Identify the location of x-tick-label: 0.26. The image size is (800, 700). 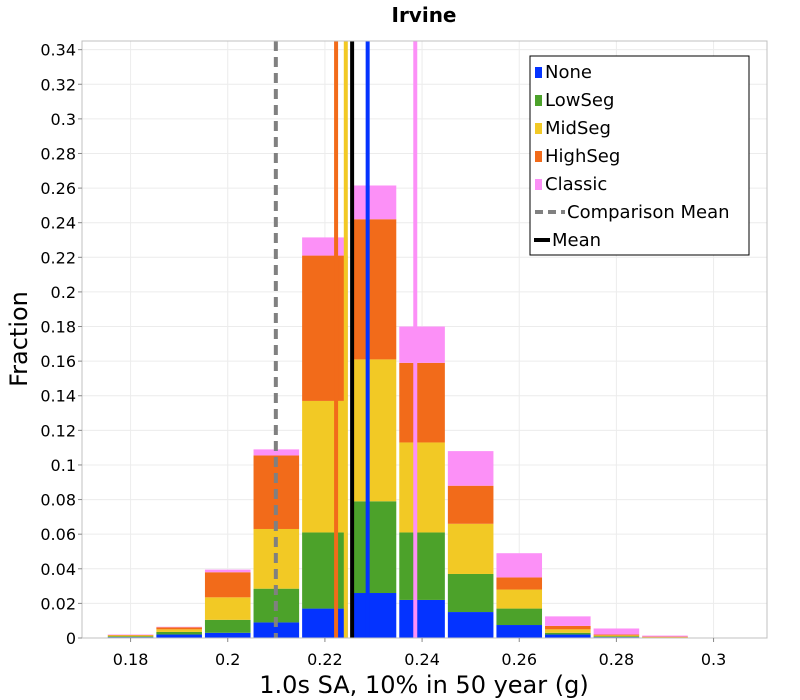
(519, 659).